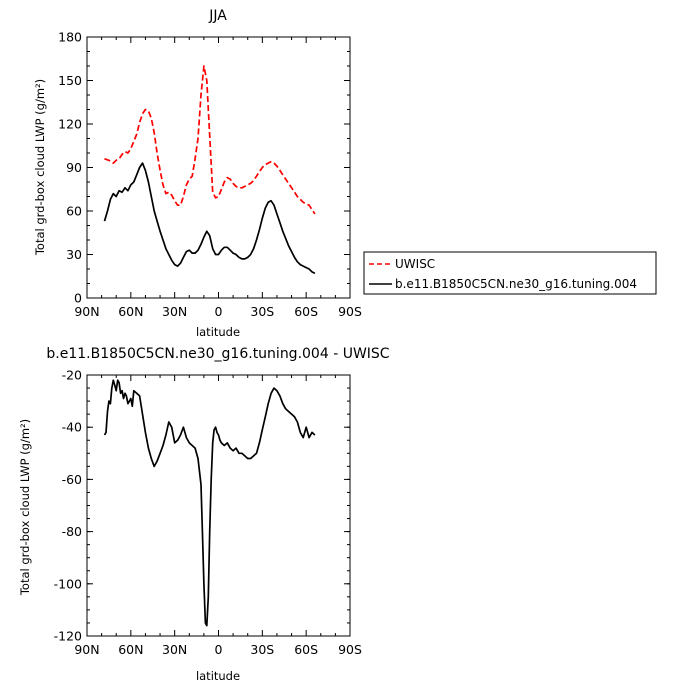 The image size is (686, 688). I want to click on top-chart-title: JJA, so click(217, 16).